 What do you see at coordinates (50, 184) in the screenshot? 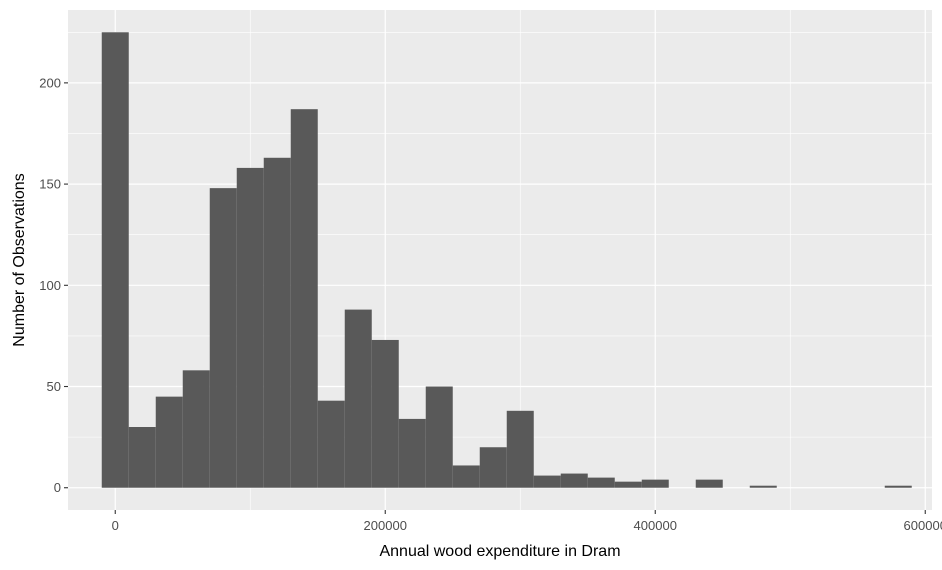
I see `y-tick-label: 150` at bounding box center [50, 184].